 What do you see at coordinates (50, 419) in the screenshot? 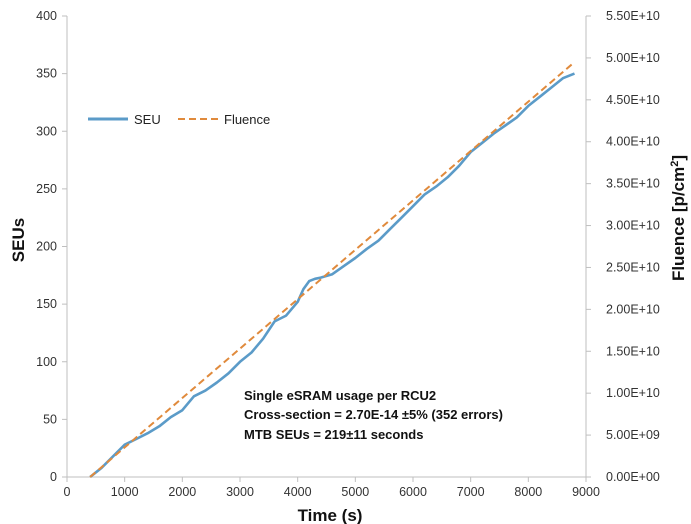
I see `y-tick-label: 50` at bounding box center [50, 419].